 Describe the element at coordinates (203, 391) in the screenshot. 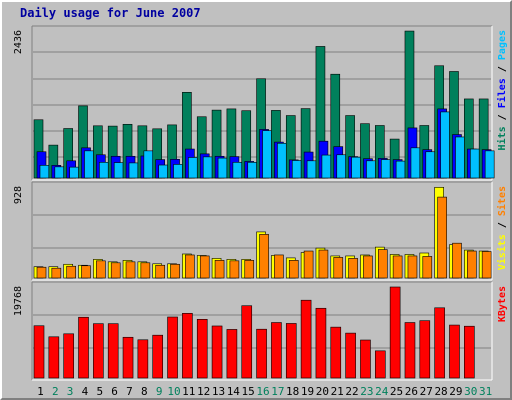

I see `x-tick-day-12: 12` at that location.